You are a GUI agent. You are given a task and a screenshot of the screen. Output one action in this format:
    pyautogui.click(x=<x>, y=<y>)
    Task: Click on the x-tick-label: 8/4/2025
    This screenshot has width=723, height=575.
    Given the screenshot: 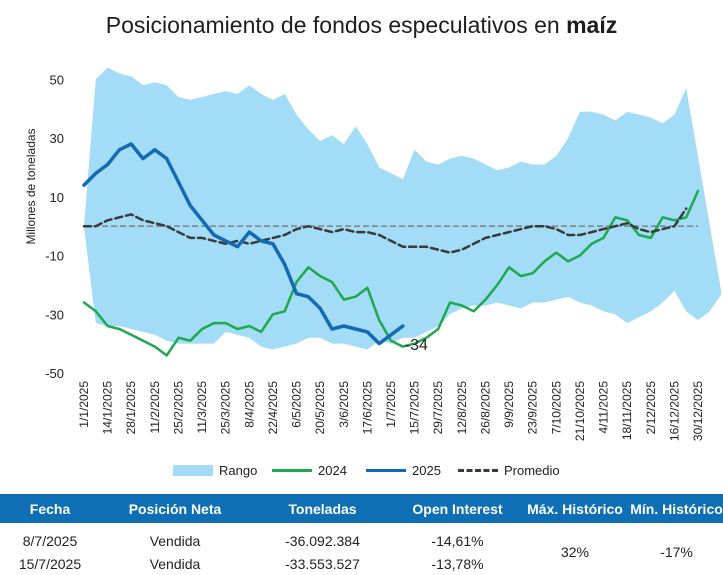 What is the action you would take?
    pyautogui.click(x=249, y=404)
    